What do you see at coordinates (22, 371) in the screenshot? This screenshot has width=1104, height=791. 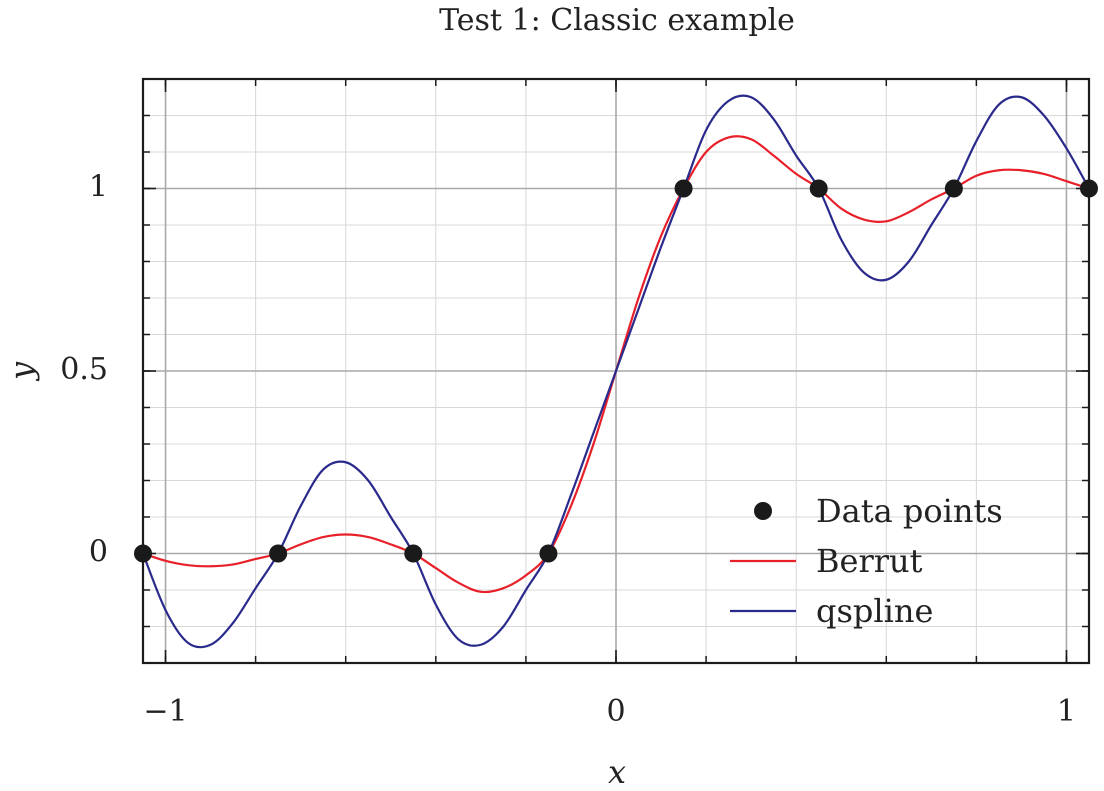 I see `y-axis-label: y` at bounding box center [22, 371].